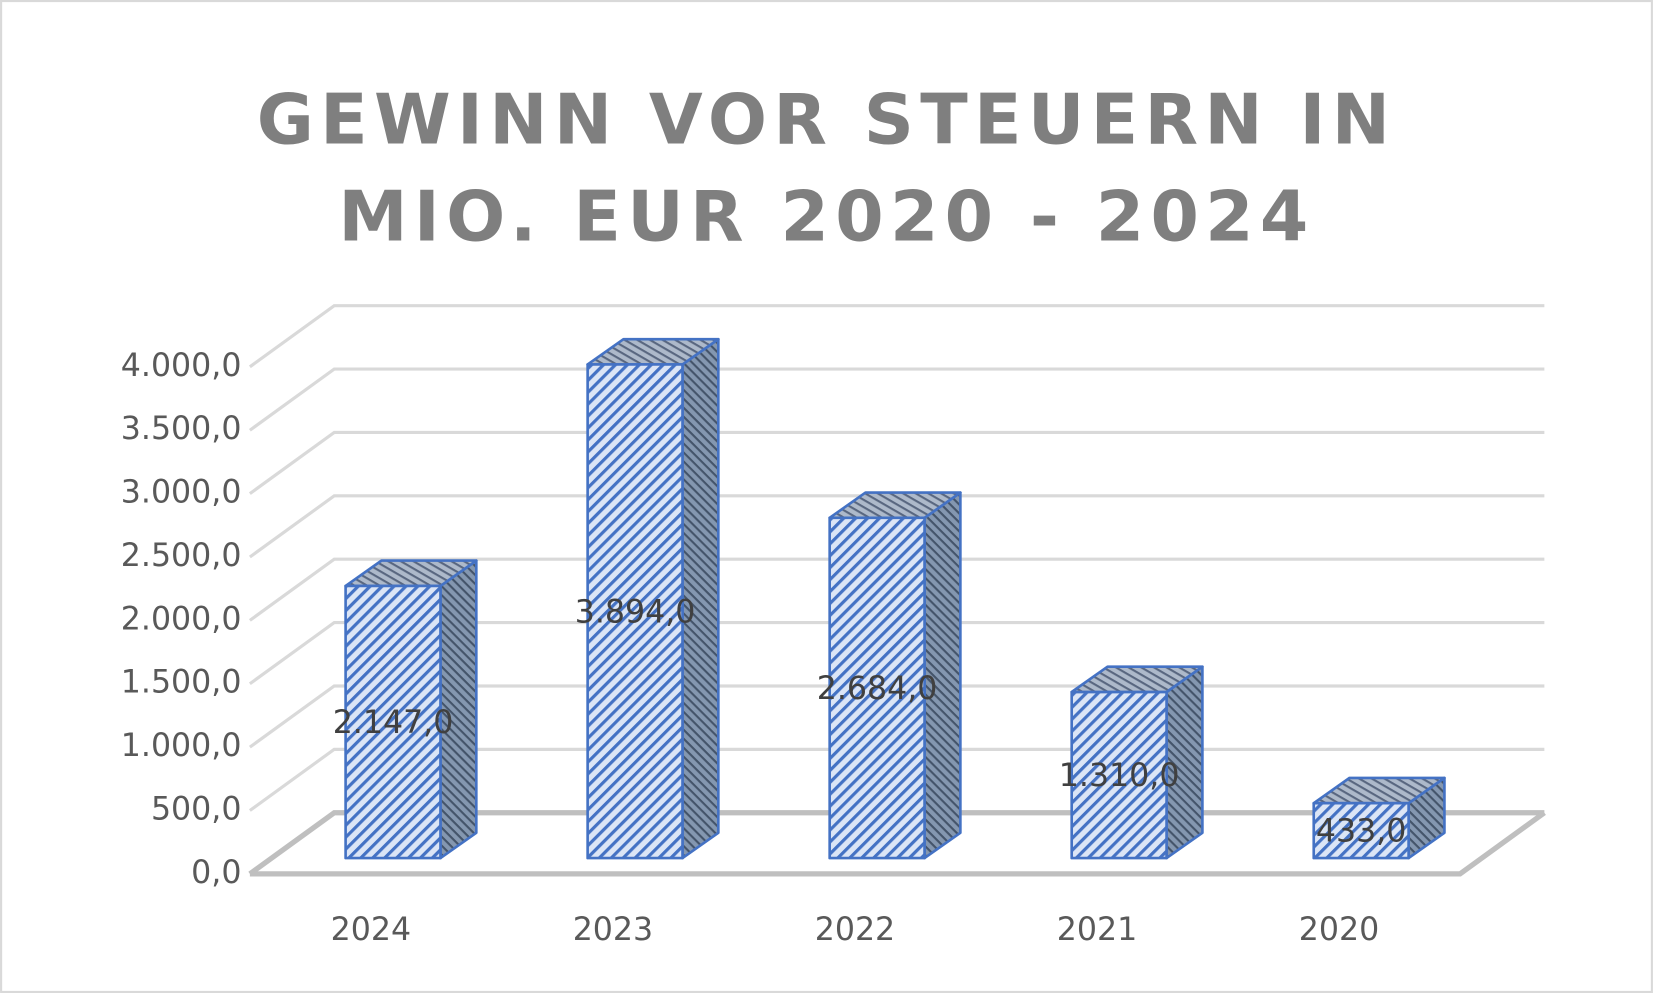 The width and height of the screenshot is (1653, 993). I want to click on data-label: 2.147,0, so click(393, 723).